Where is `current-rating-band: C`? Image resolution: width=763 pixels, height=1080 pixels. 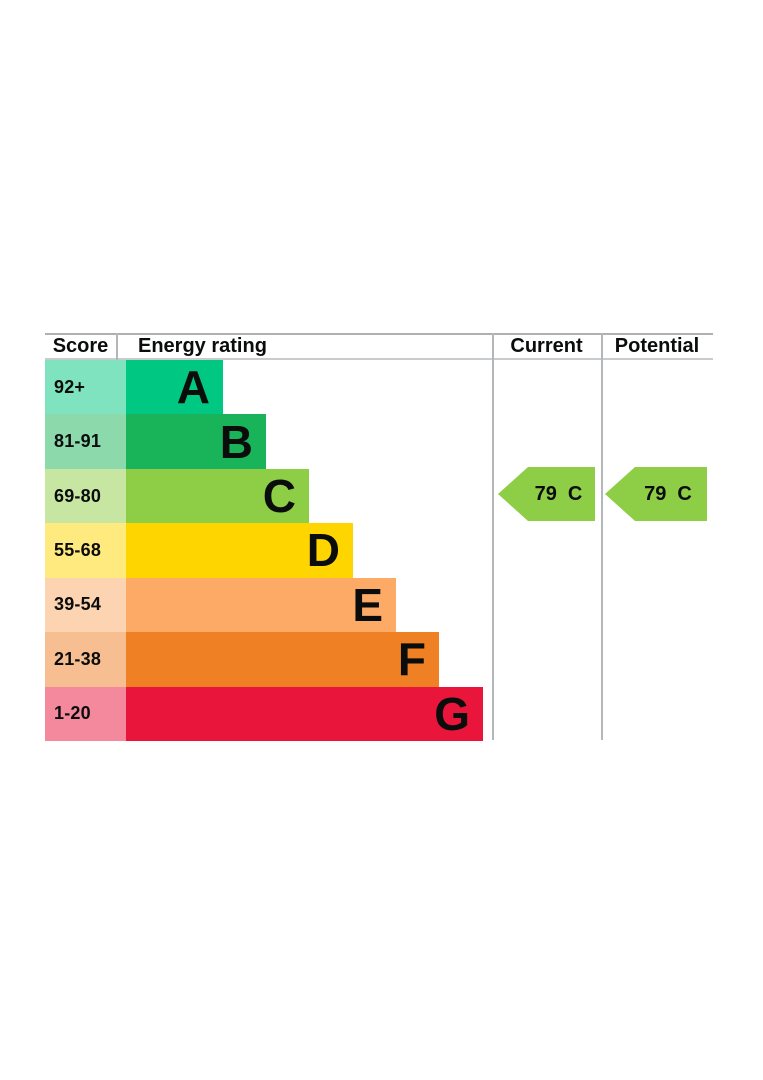 current-rating-band: C is located at coordinates (575, 493).